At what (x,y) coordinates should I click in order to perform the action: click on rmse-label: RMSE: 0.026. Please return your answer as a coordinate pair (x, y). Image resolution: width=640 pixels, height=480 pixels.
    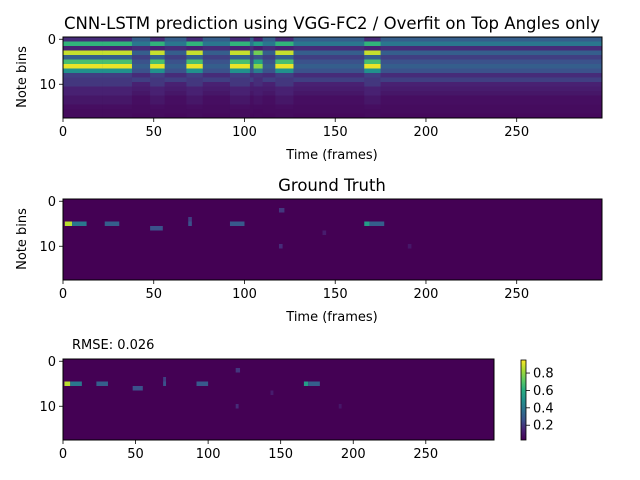
    Looking at the image, I should click on (113, 345).